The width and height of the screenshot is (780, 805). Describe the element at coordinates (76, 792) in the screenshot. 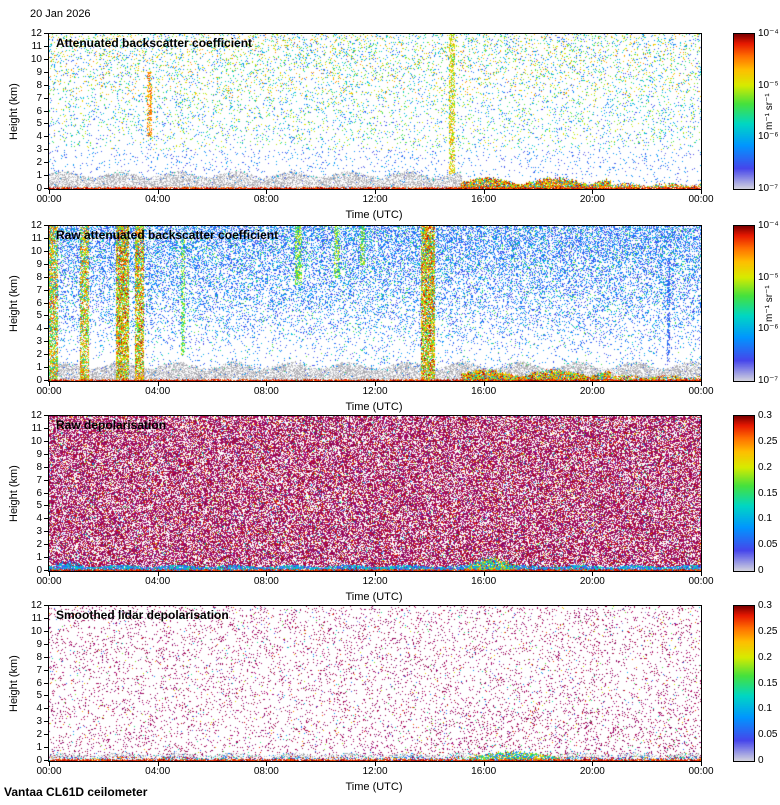

I see `instrument-label: Vantaa CL61D ceilometer` at that location.